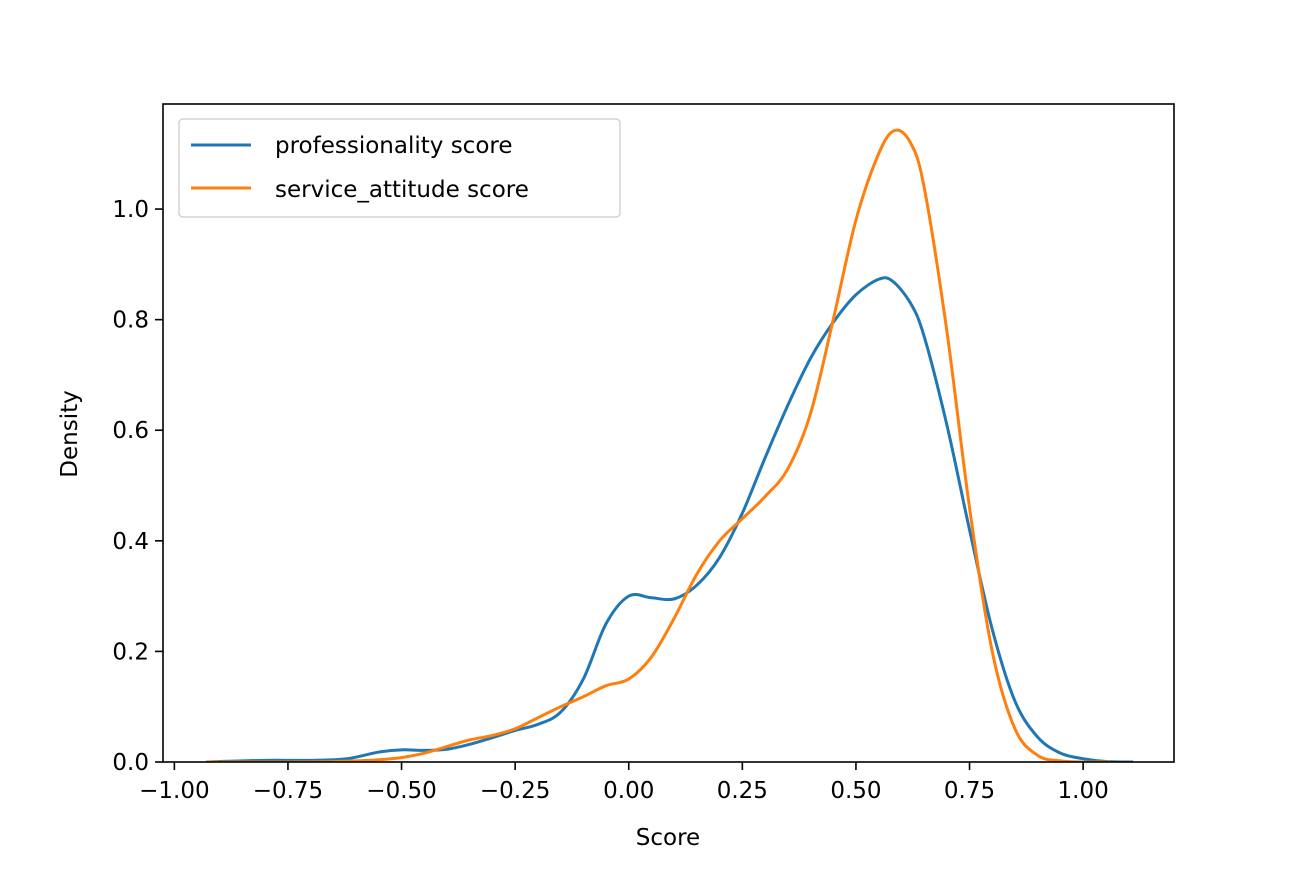 The height and width of the screenshot is (870, 1305). Describe the element at coordinates (130, 652) in the screenshot. I see `y-tick-label: 0.2` at that location.